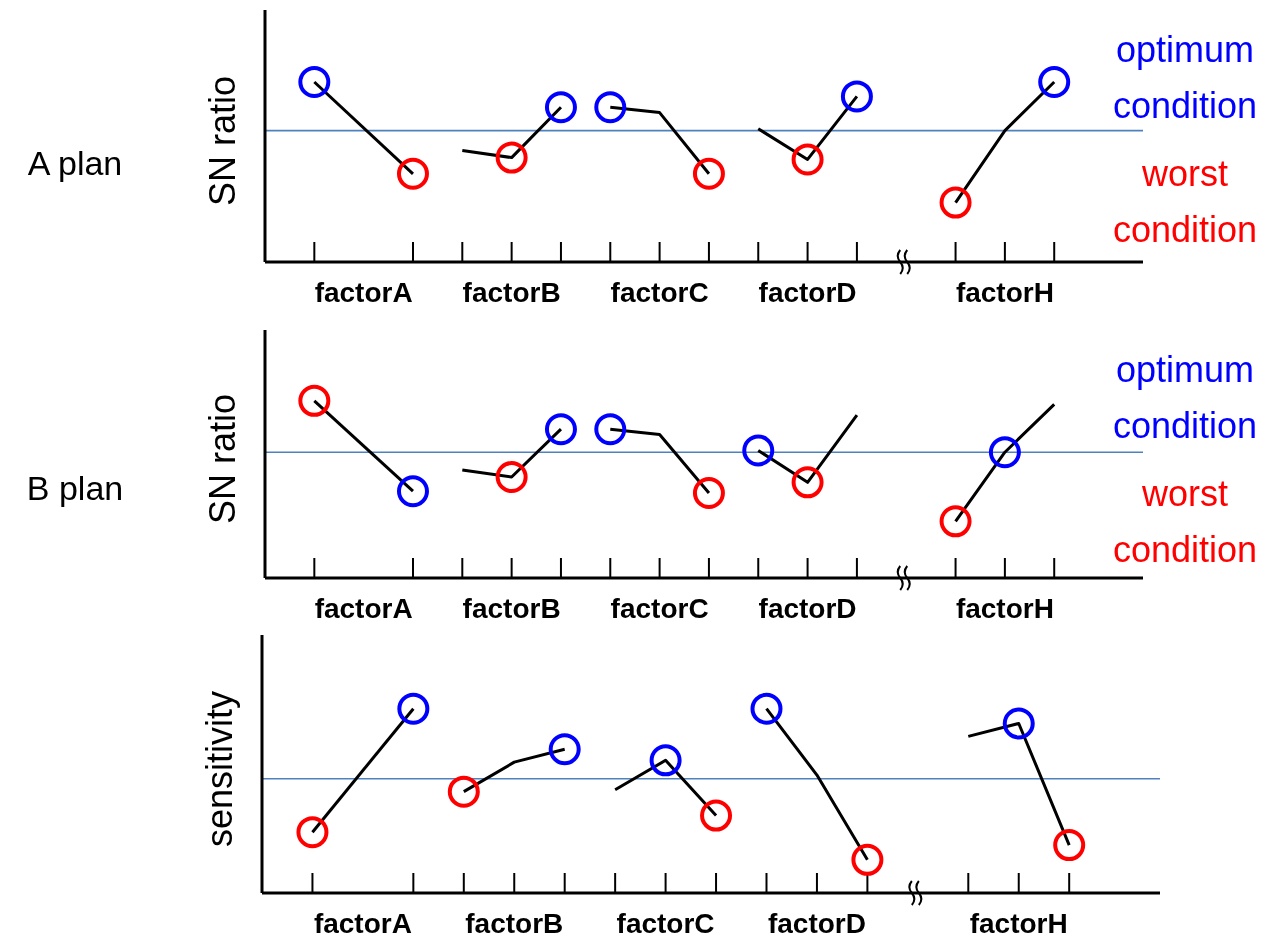 The height and width of the screenshot is (950, 1282). I want to click on series-label: optimum condition, so click(1185, 77).